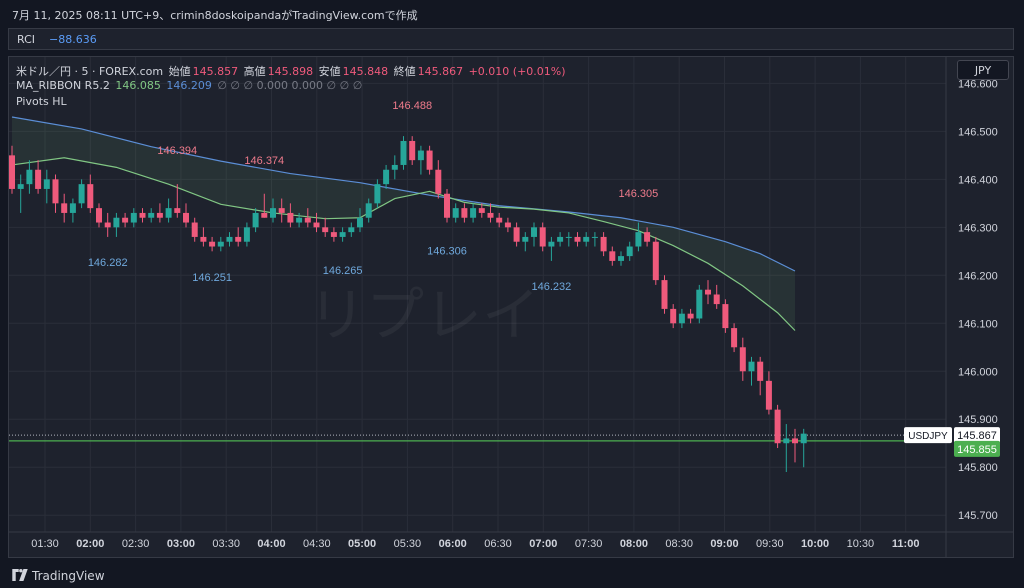  What do you see at coordinates (440, 71) in the screenshot?
I see `close-value: 145.867` at bounding box center [440, 71].